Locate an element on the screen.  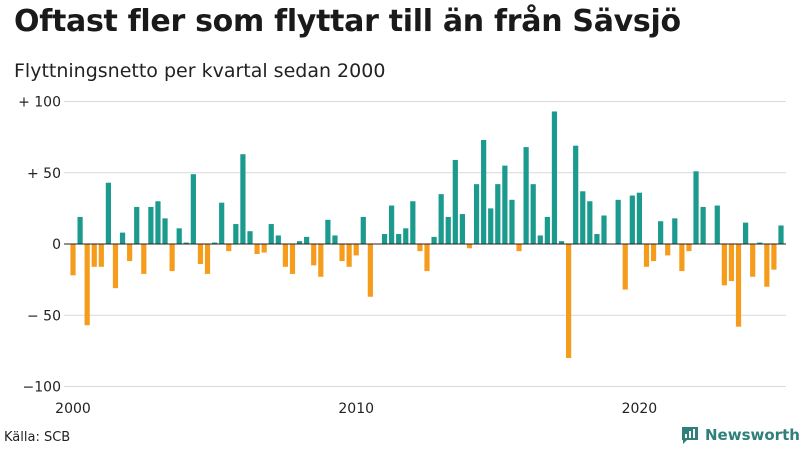
y-tick-label: + 100 is located at coordinates (39, 103).